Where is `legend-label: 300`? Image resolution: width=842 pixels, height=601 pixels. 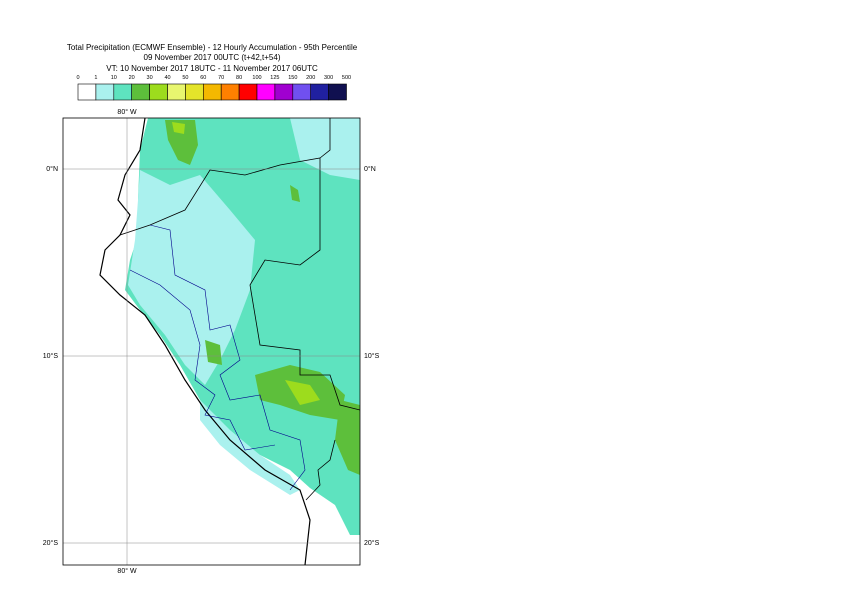 legend-label: 300 is located at coordinates (328, 78).